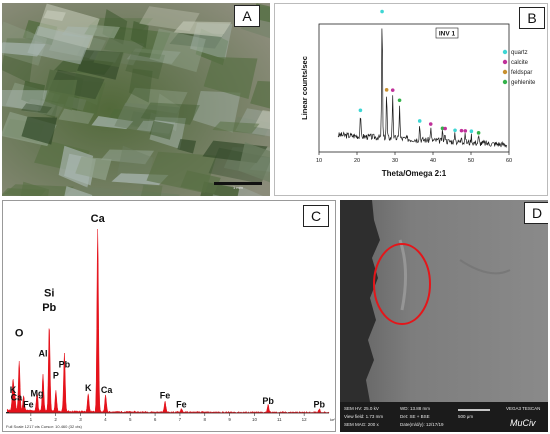  Describe the element at coordinates (505, 52) in the screenshot. I see `legend-marker-quartz` at that location.